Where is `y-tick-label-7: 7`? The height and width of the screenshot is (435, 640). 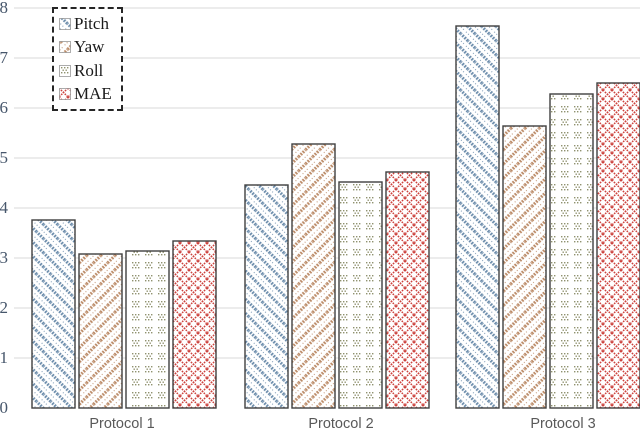 y-tick-label-7: 7 is located at coordinates (4, 57).